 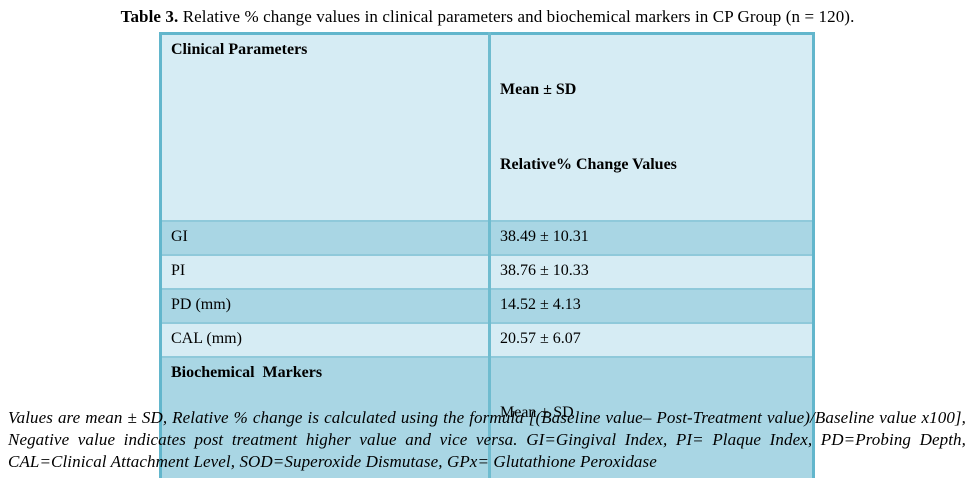 I want to click on table-row: PD (mm) 14.52 ± 4.13, so click(x=487, y=306).